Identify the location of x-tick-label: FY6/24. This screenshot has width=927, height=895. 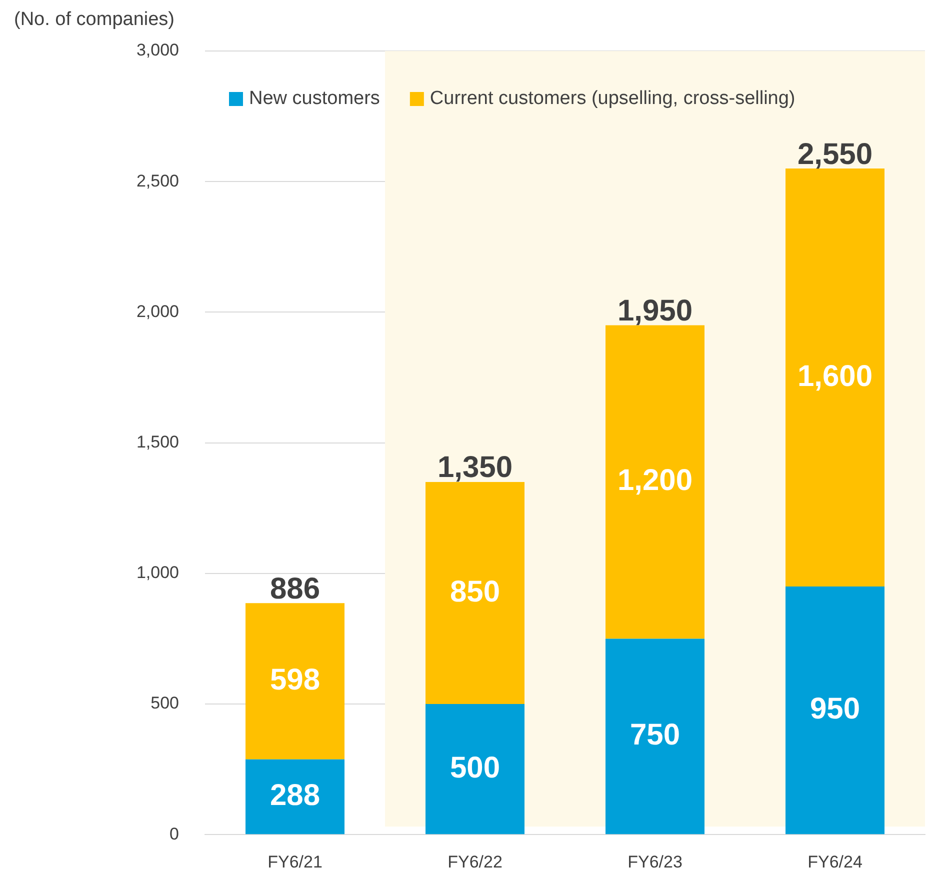
(835, 862).